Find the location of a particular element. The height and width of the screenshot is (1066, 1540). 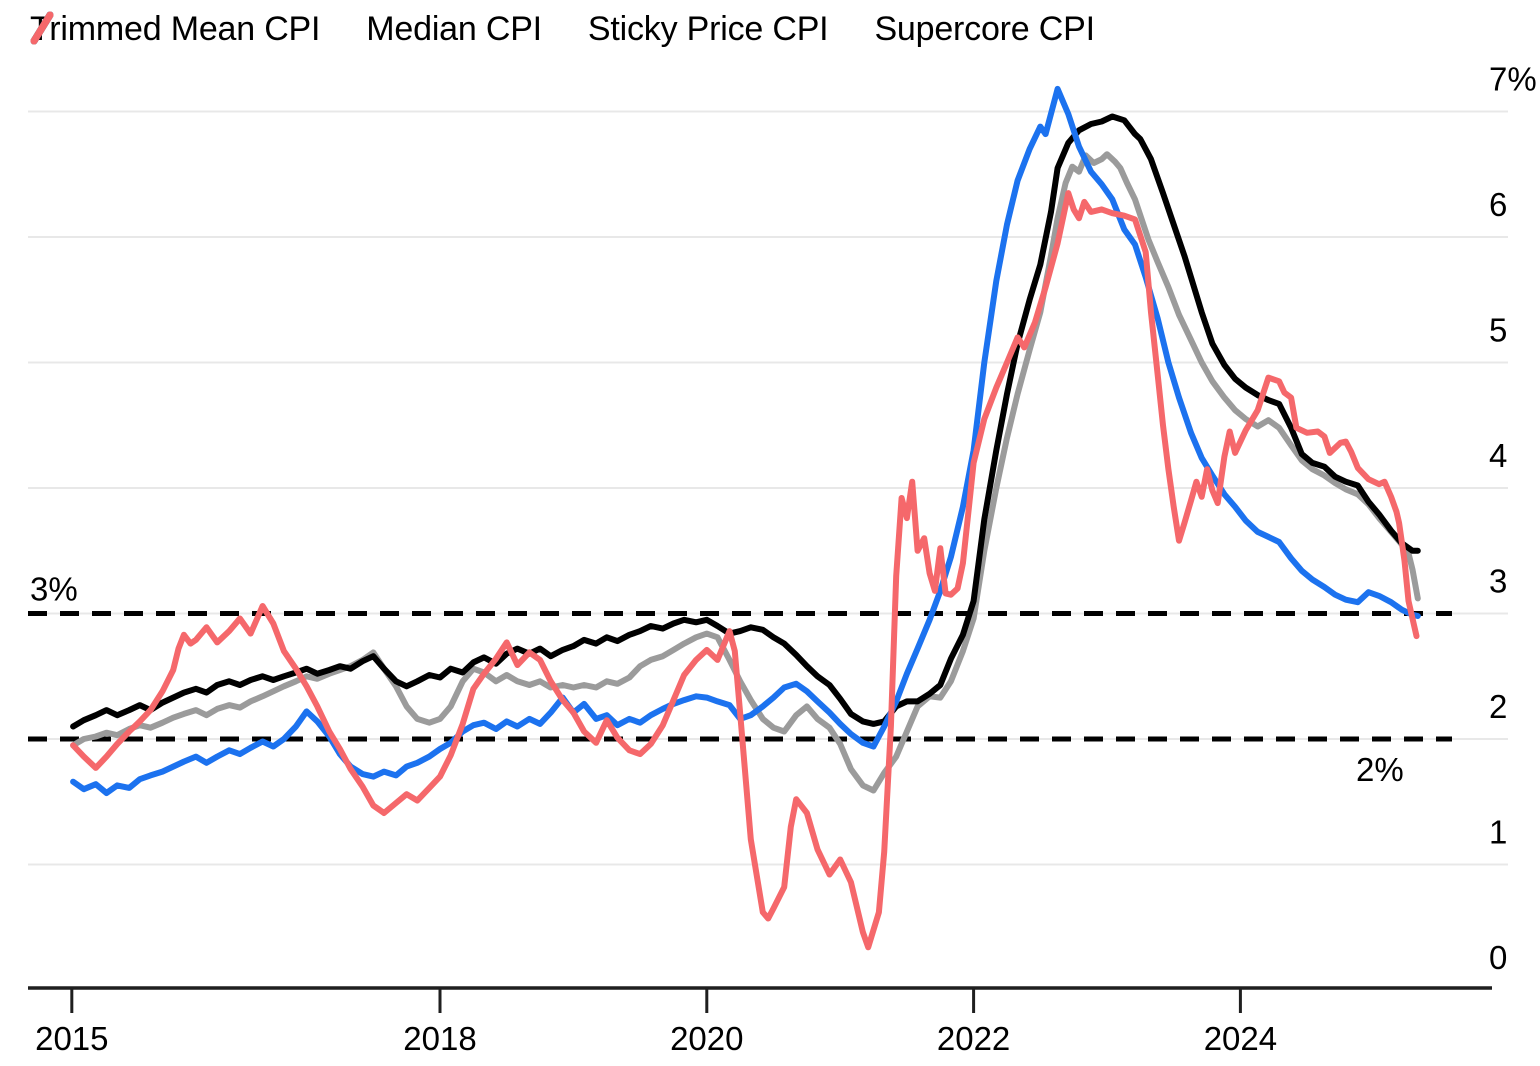

legend-item-median-cpi: Median CPI is located at coordinates (286, 29).